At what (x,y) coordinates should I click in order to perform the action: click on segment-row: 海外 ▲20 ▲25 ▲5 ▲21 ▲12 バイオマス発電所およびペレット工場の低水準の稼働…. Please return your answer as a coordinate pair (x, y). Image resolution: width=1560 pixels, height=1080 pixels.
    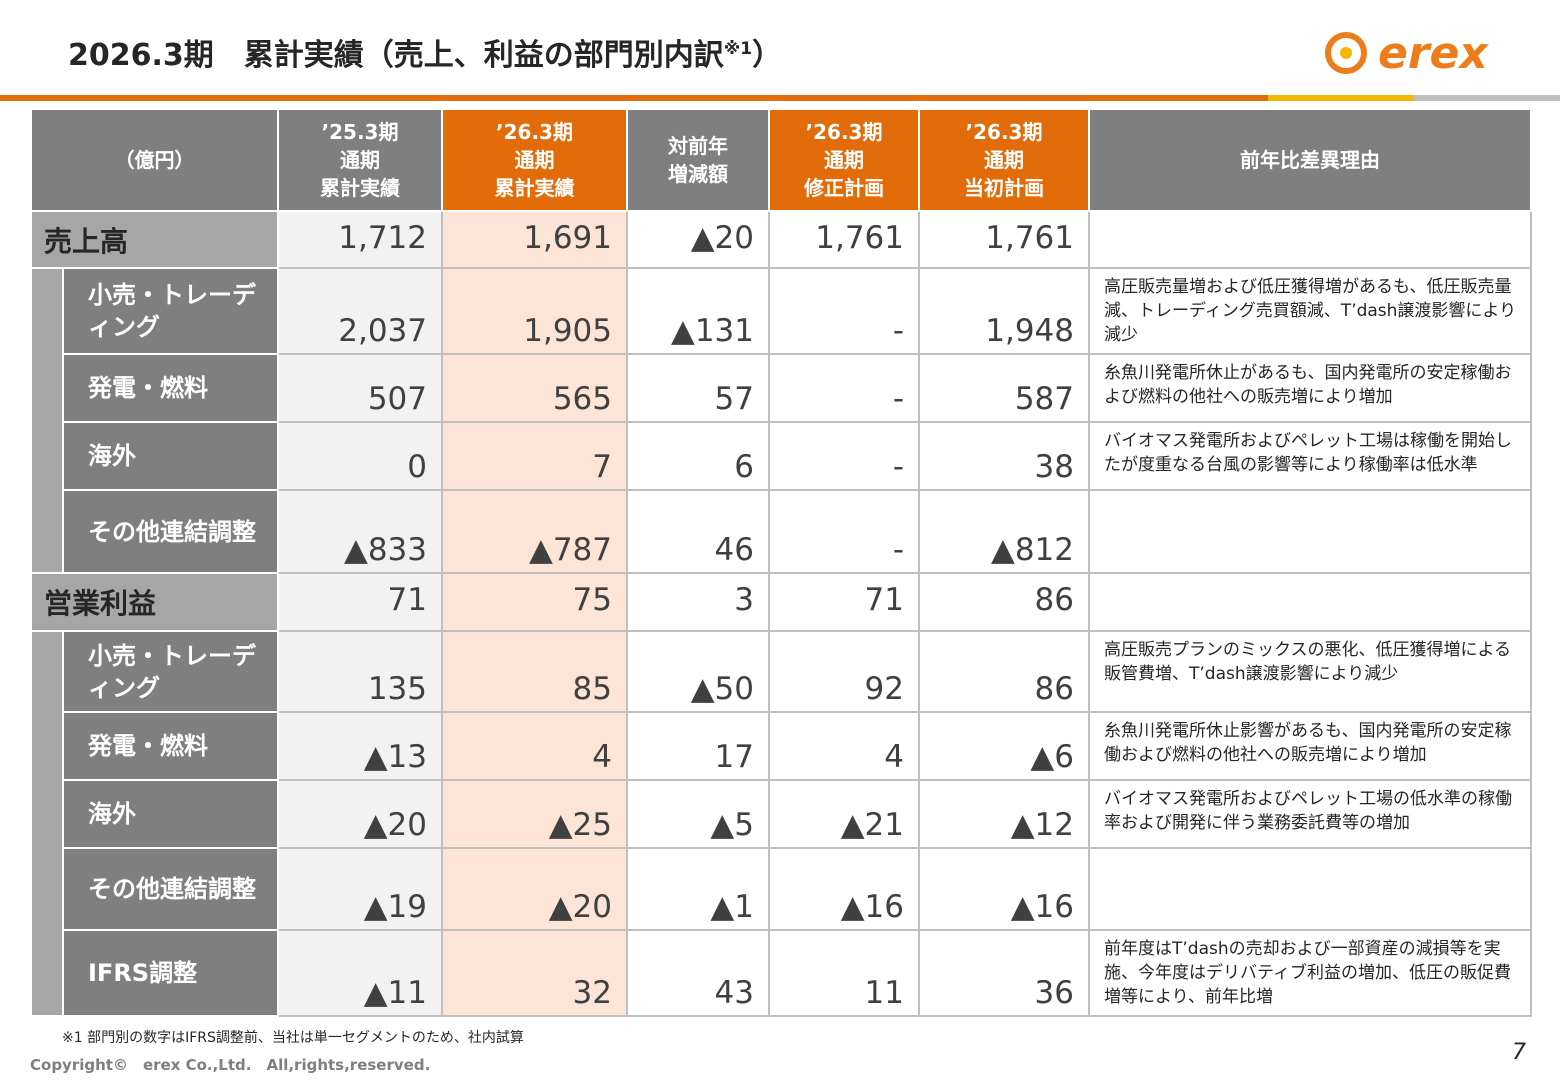
    Looking at the image, I should click on (781, 814).